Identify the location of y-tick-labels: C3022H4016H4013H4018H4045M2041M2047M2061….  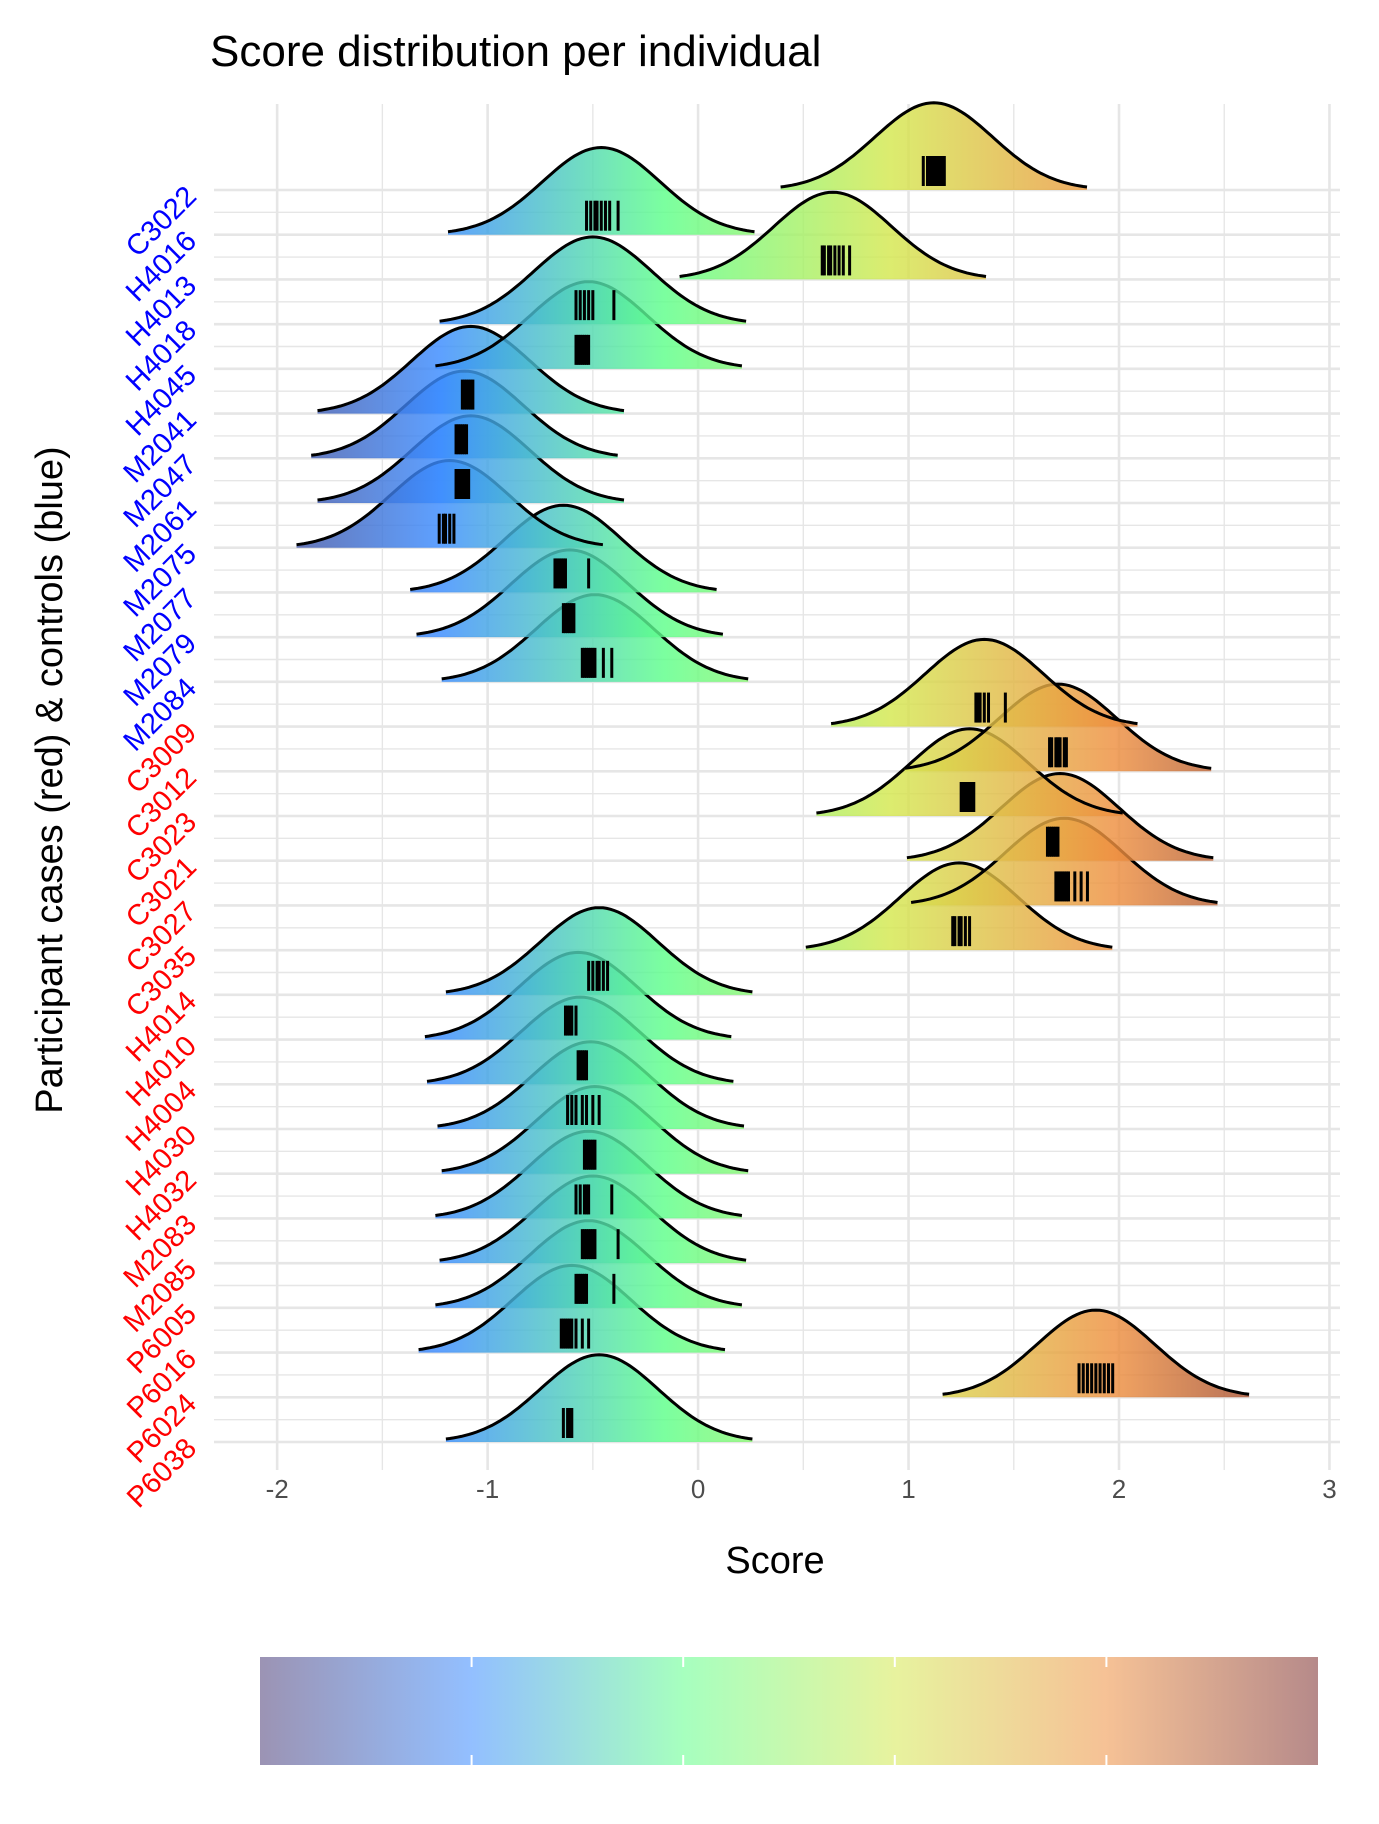
(160, 847).